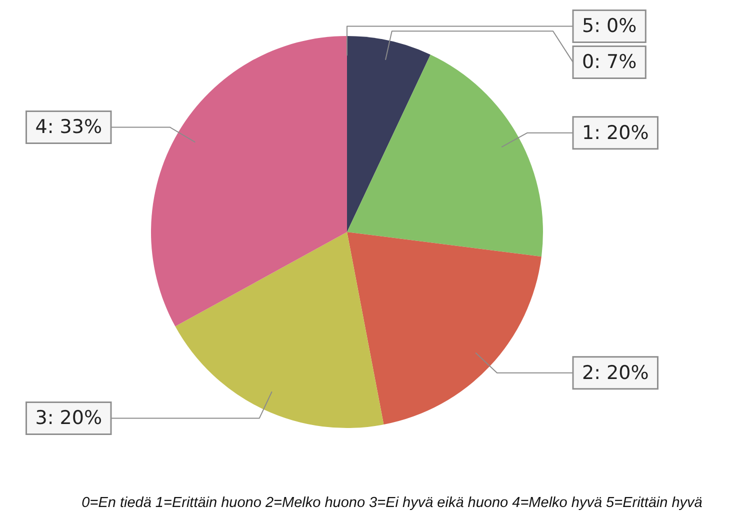  Describe the element at coordinates (392, 503) in the screenshot. I see `text: 0=En tiedä 1=Erittäin huono 2=Melko huono 3=Ei hyvä eikä huono 4=Melko hyvä 5=Erittäin hyvä` at that location.